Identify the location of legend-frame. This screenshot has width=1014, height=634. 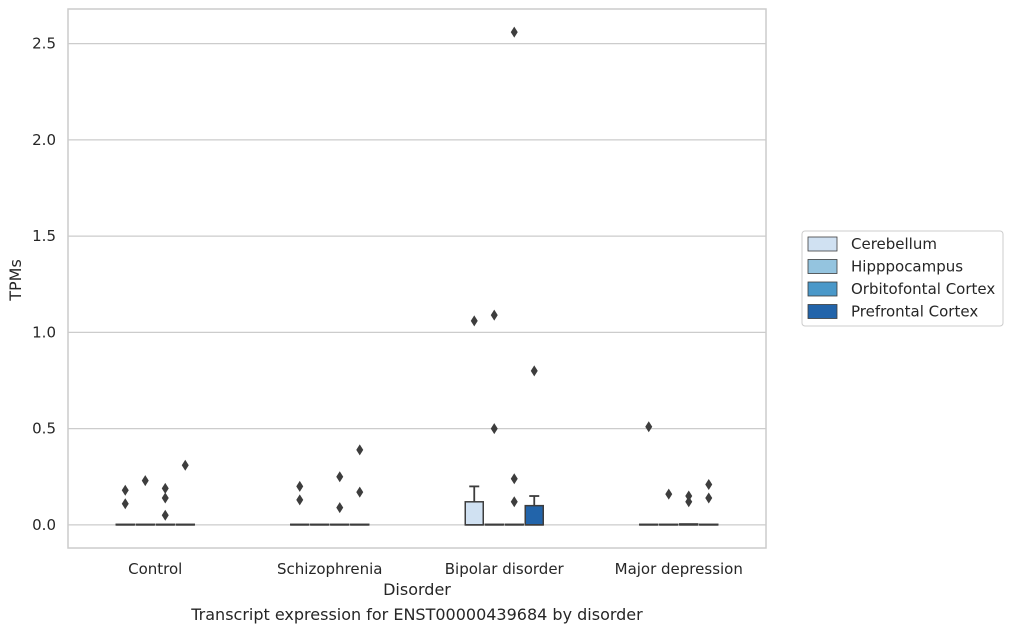
(902, 278).